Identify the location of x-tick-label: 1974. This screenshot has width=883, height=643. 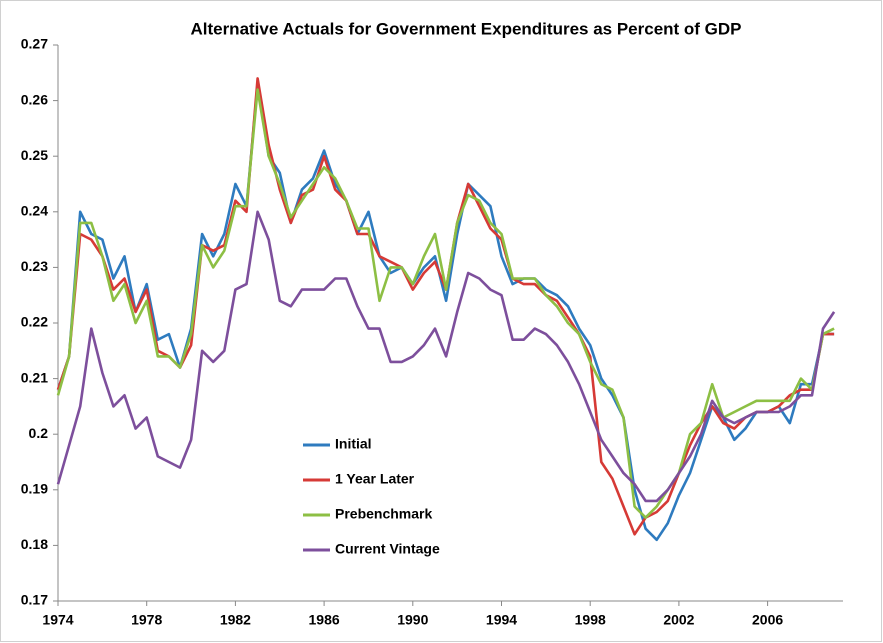
(57, 620).